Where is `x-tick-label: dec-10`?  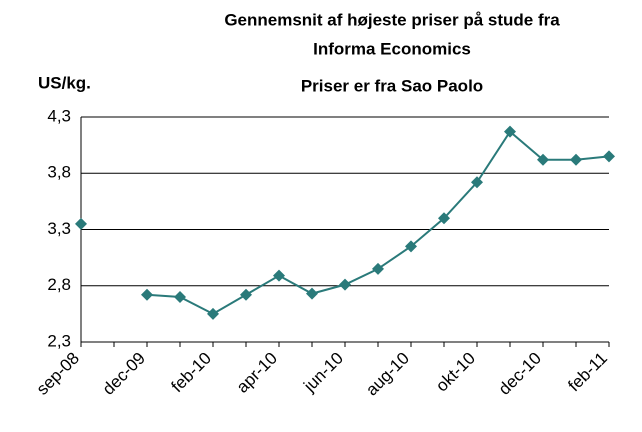 x-tick-label: dec-10 is located at coordinates (520, 374).